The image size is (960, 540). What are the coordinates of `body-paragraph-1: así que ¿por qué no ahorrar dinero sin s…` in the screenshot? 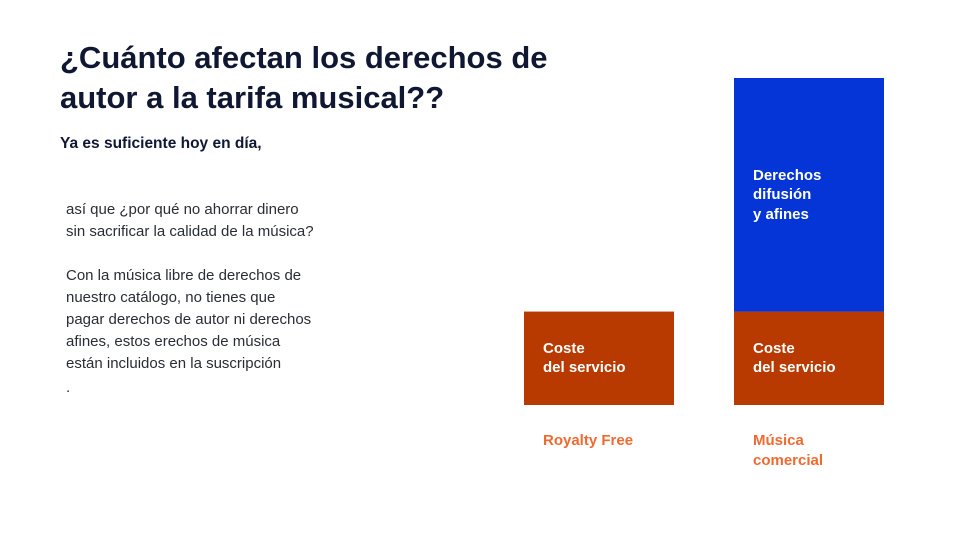 It's located at (190, 220).